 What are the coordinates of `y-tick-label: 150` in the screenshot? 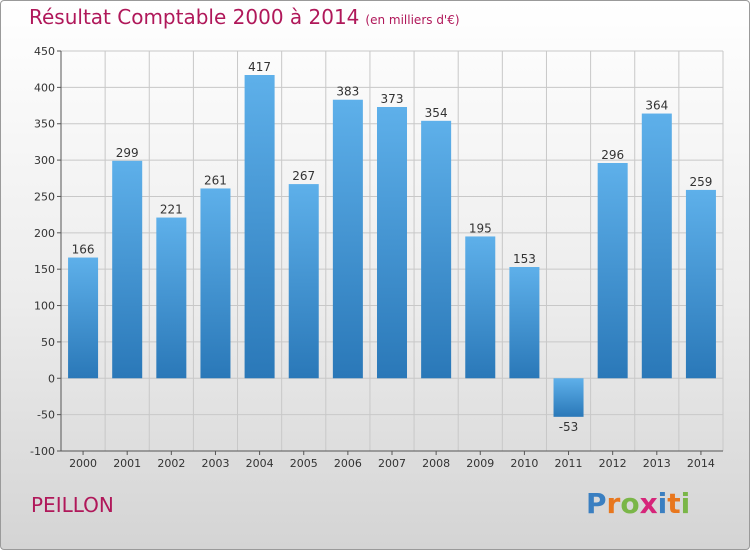 It's located at (44, 269).